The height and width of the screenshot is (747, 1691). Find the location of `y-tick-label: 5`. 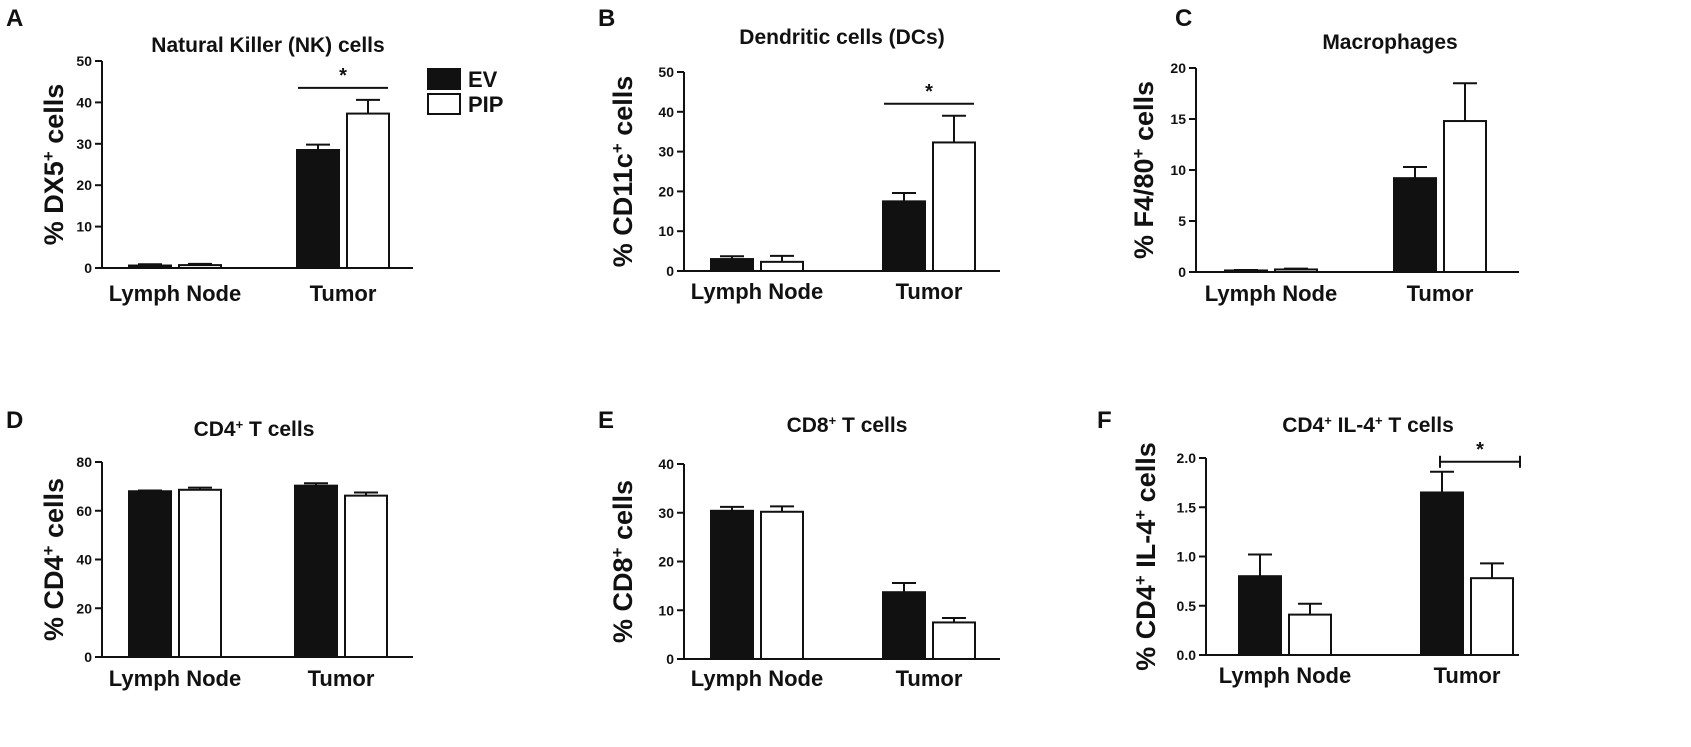

y-tick-label: 5 is located at coordinates (1182, 221).